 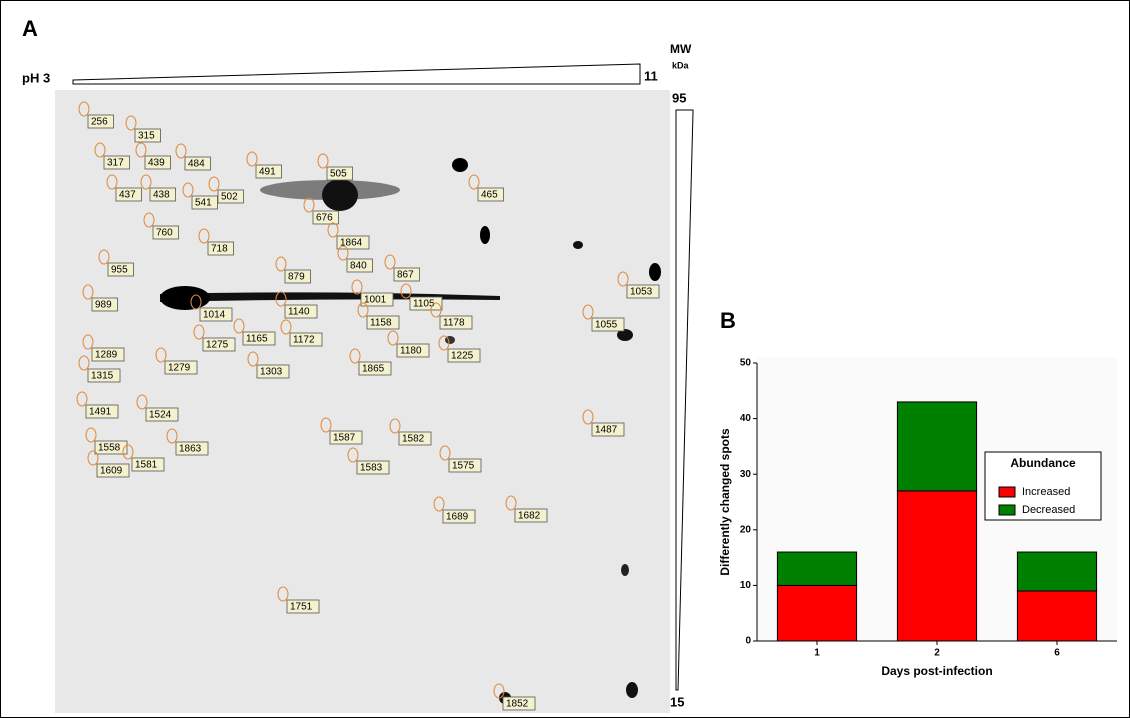 I want to click on spot-label: 1275, so click(x=217, y=345).